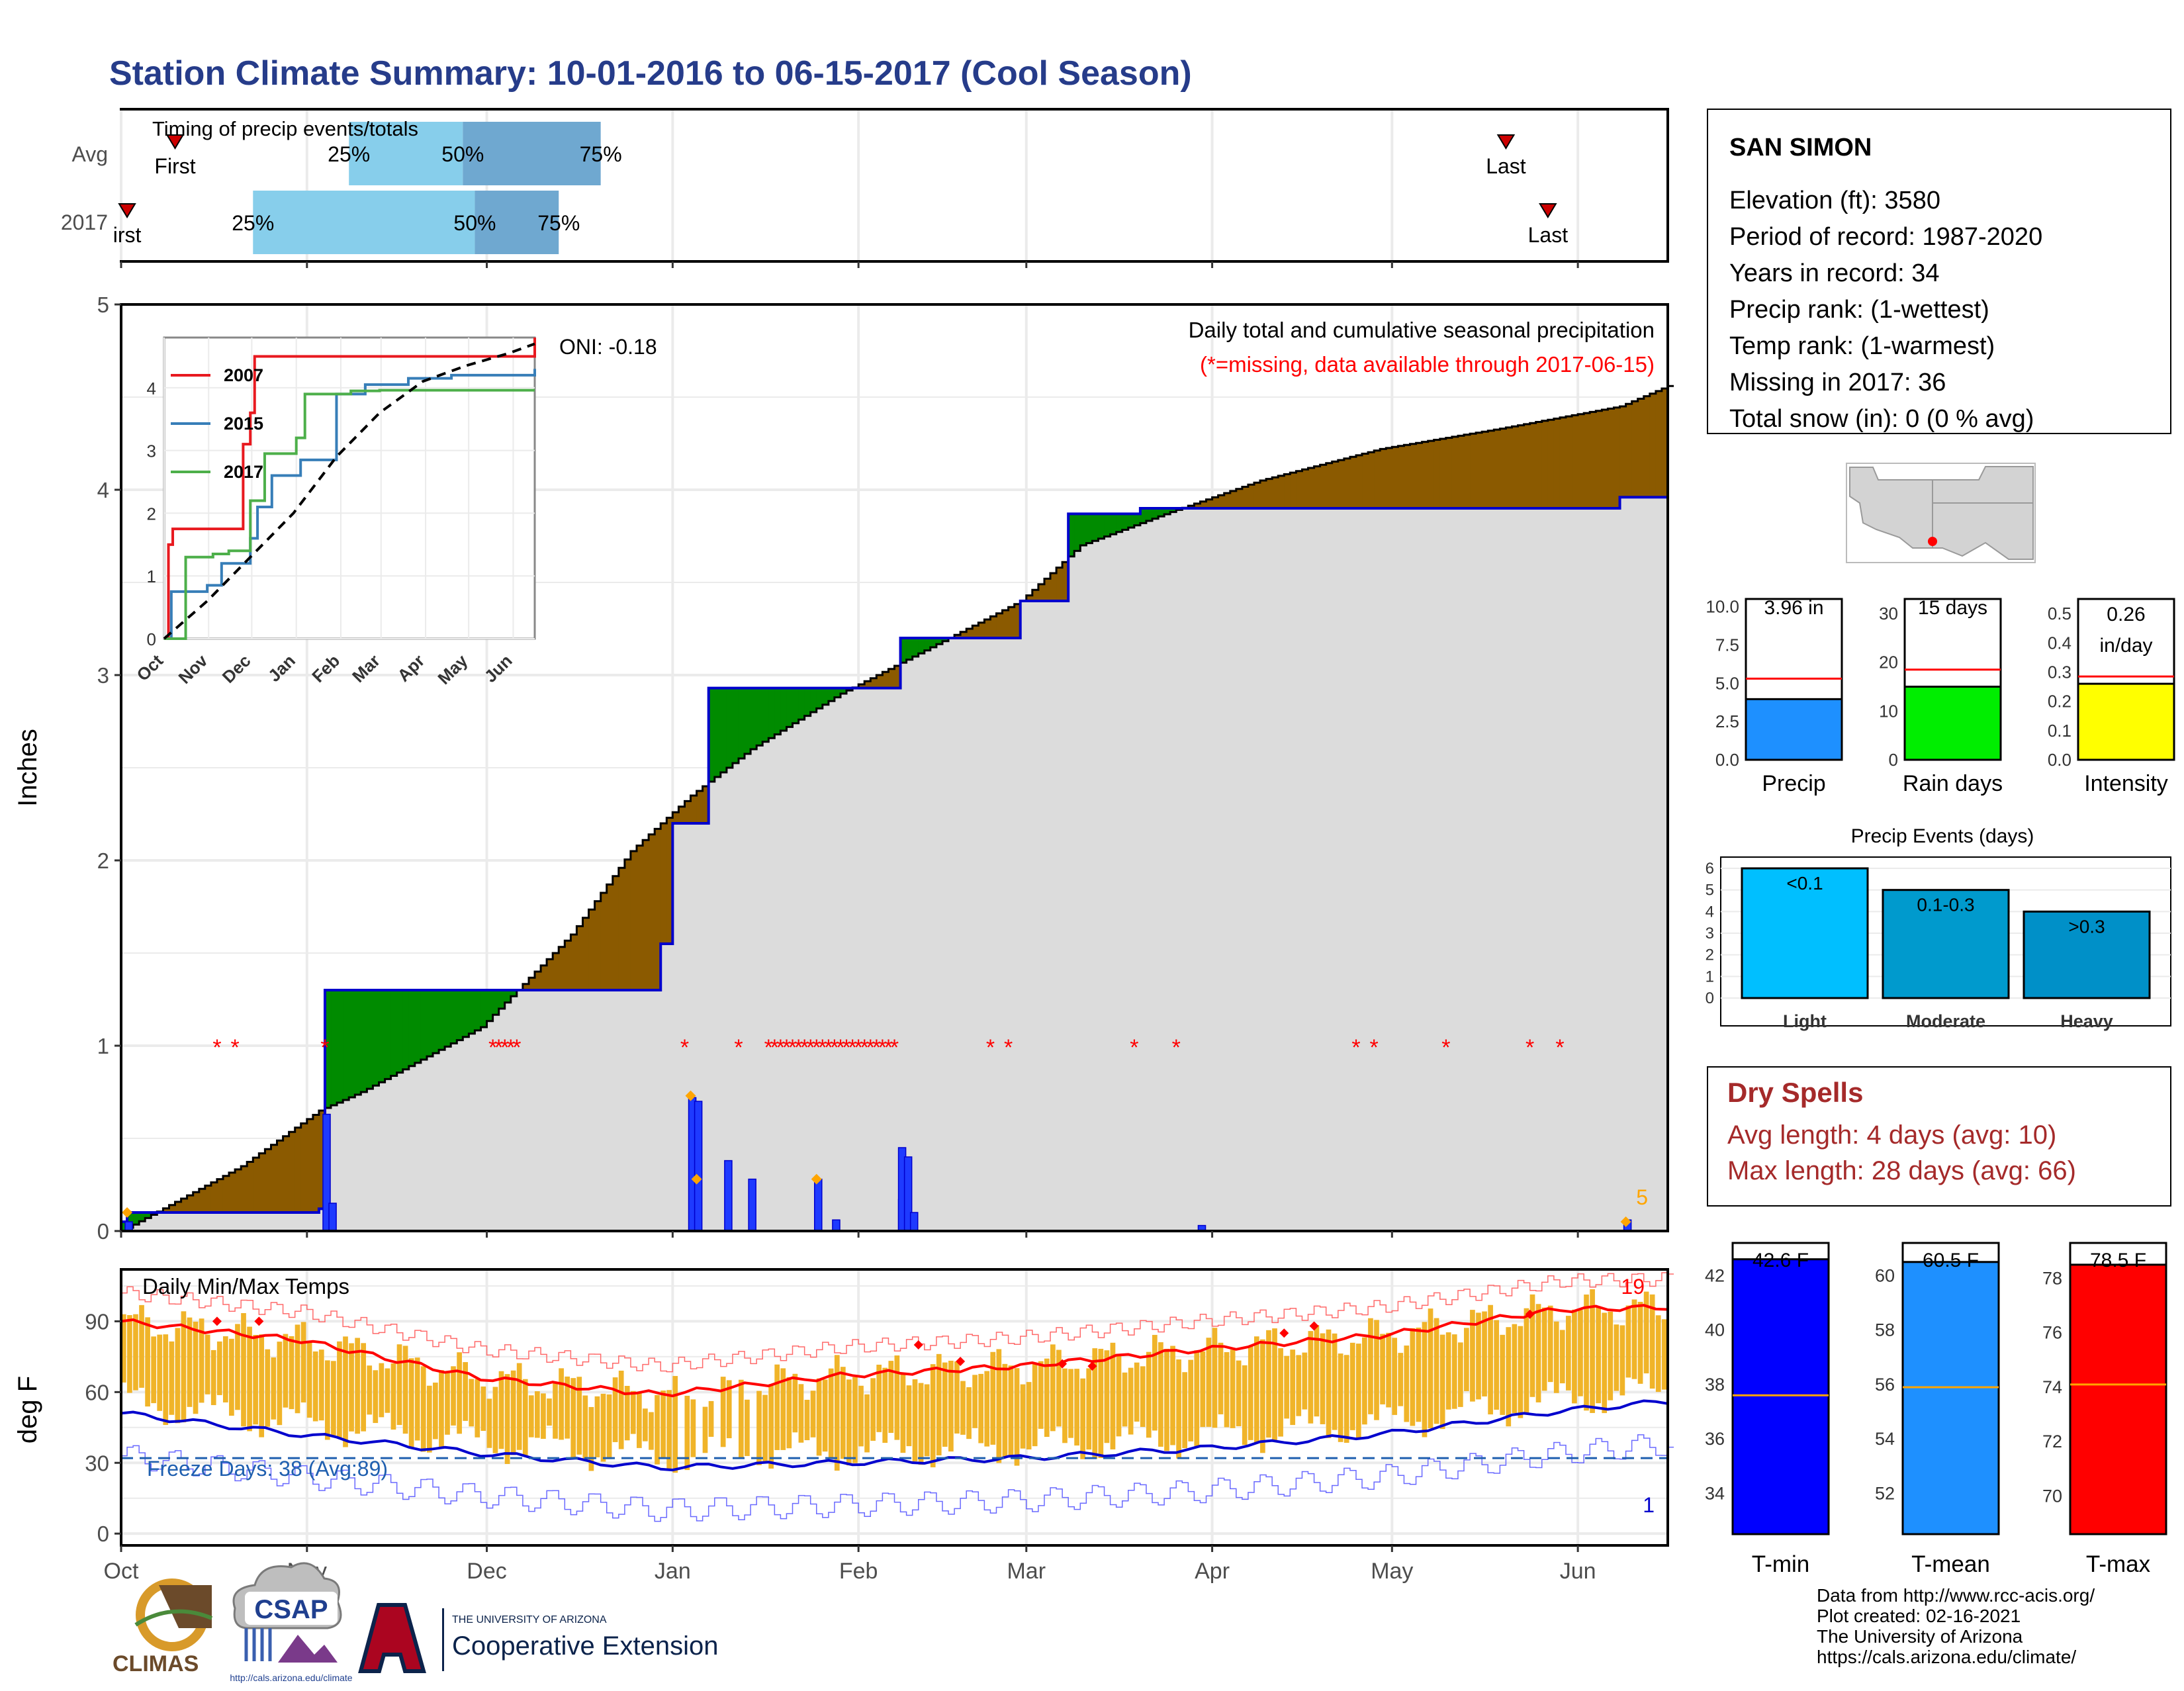  I want to click on temp-avg-low-line, so click(894, 1435).